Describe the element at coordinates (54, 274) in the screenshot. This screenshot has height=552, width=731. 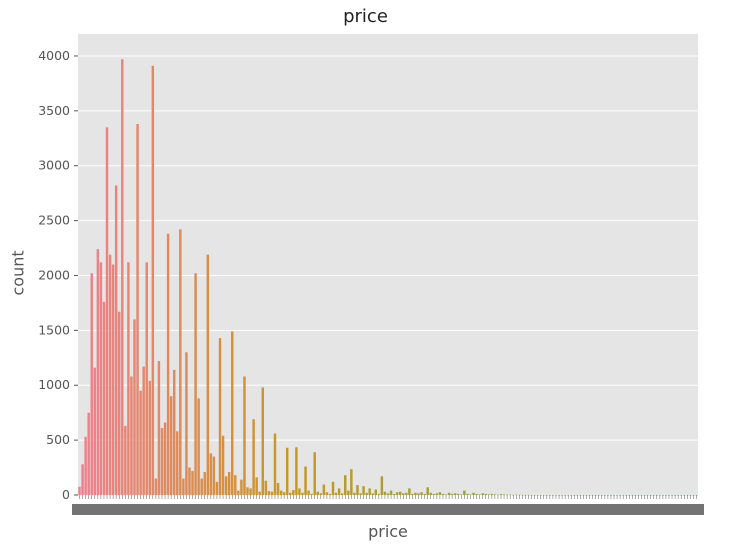
I see `y-tick-label: 2000` at that location.